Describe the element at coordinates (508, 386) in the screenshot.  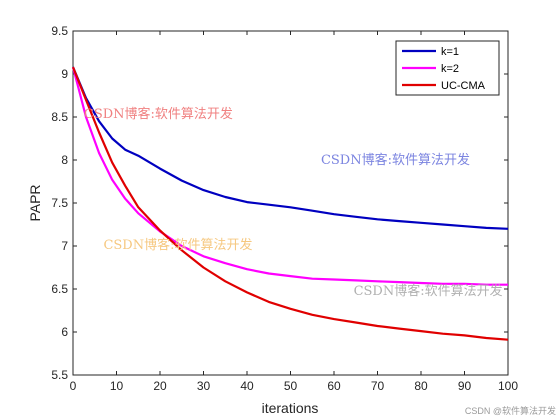
I see `x-tick-label: 100` at that location.